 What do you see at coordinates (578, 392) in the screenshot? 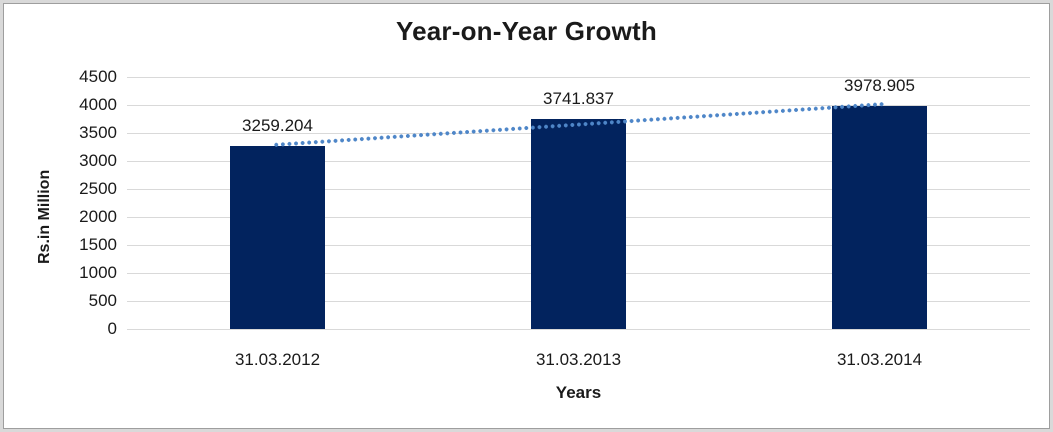
I see `x-axis-title: Years` at bounding box center [578, 392].